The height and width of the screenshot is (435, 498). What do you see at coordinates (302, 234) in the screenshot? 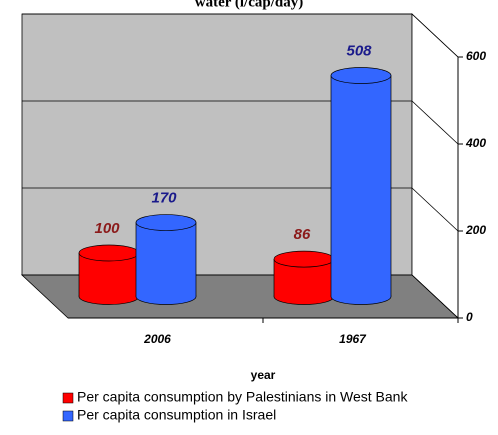
I see `value-label: 86` at bounding box center [302, 234].